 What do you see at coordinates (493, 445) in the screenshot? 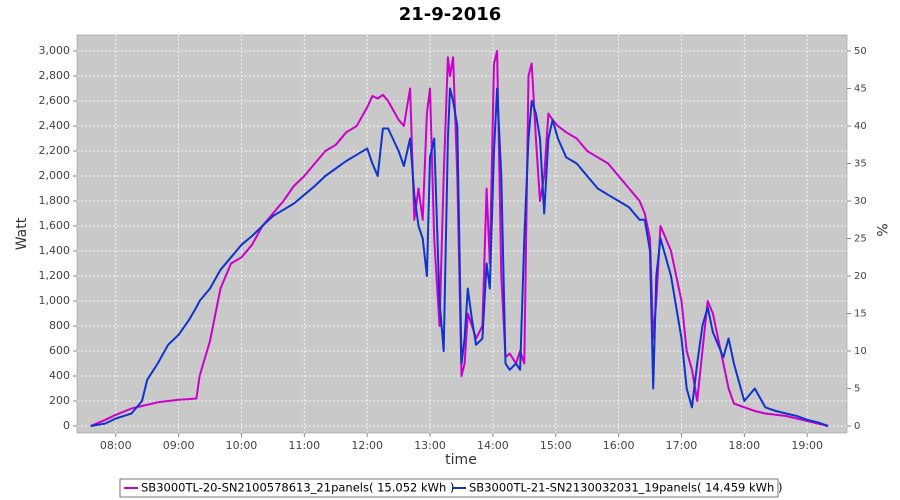
I see `x-tick-label: 14:00` at bounding box center [493, 445].